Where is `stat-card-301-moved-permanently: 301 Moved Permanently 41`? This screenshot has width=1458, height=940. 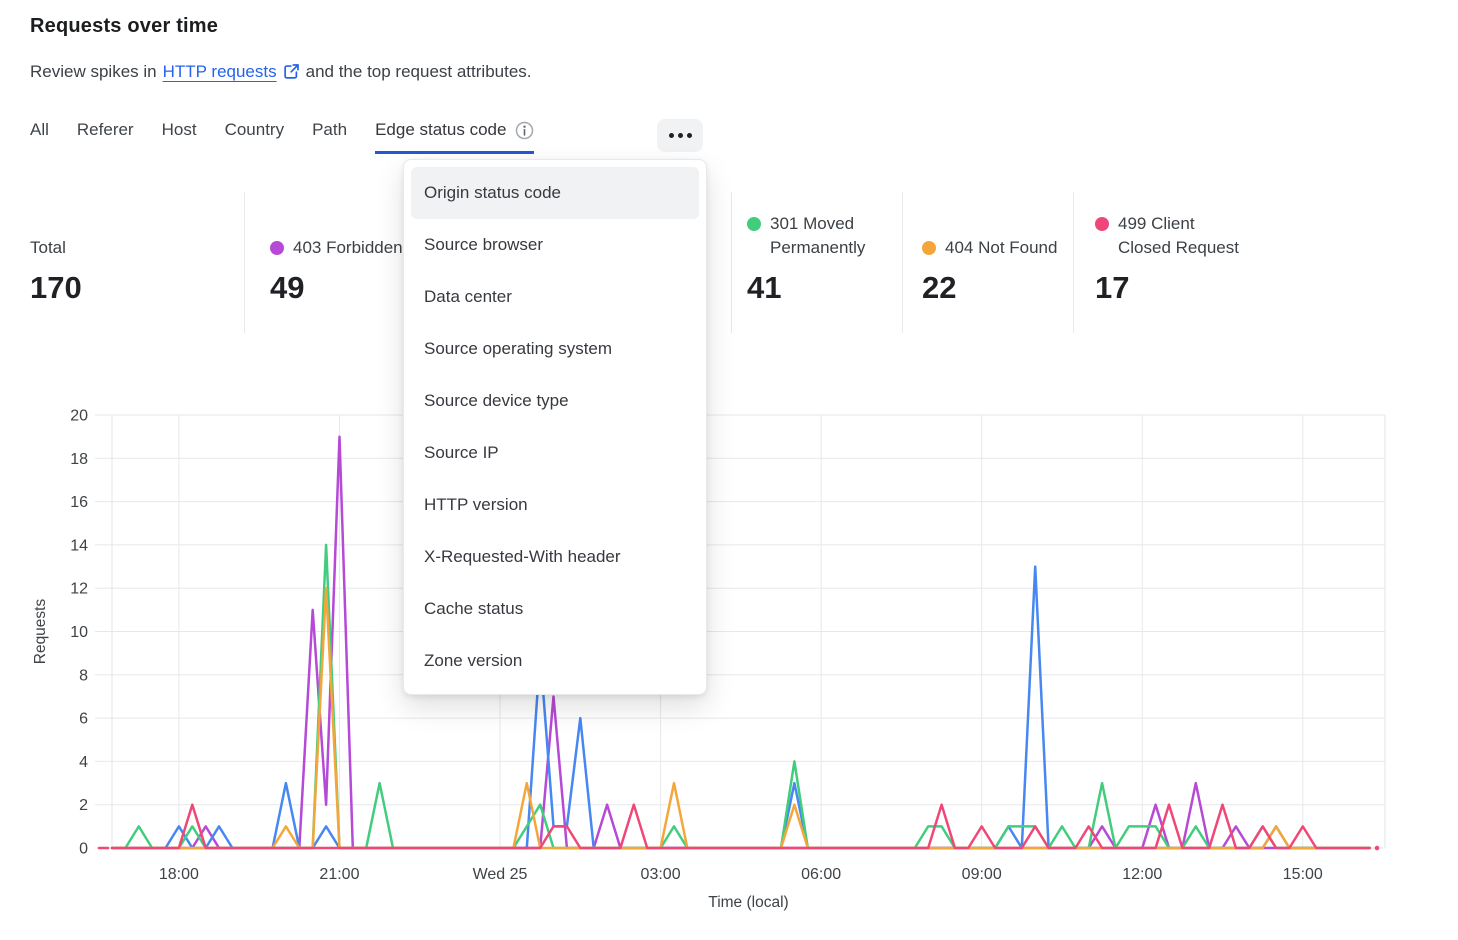
stat-card-301-moved-permanently: 301 Moved Permanently 41 is located at coordinates (808, 249).